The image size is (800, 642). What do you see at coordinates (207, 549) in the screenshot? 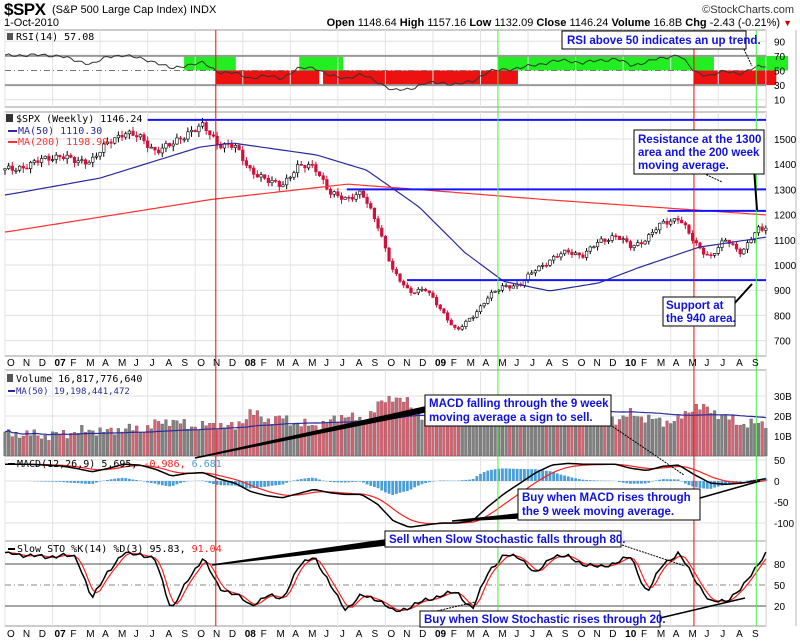
I see `sto-legend-d: 91.04` at bounding box center [207, 549].